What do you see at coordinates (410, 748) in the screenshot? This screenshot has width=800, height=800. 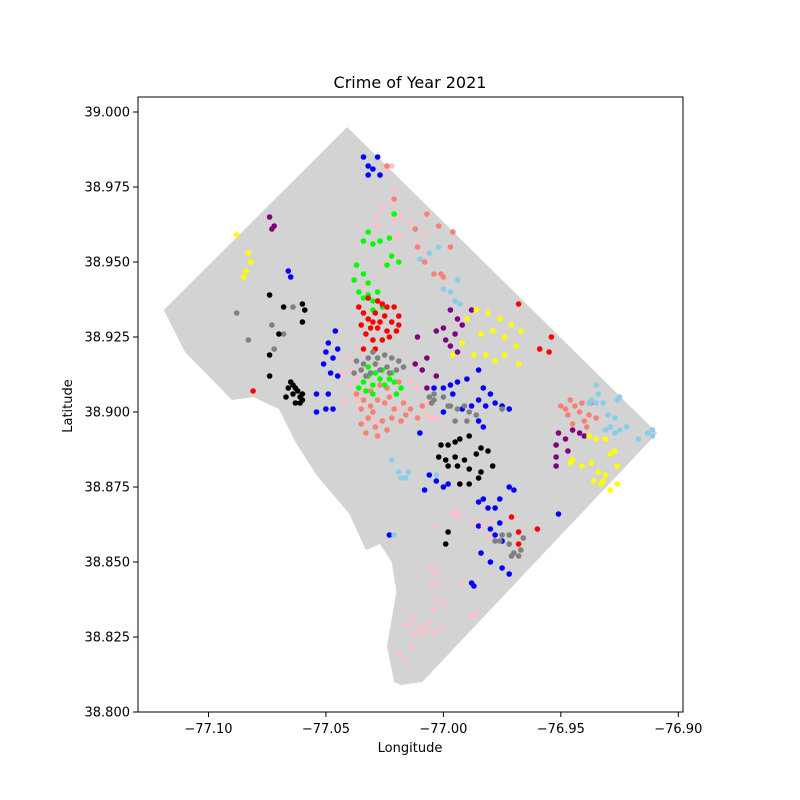 I see `x-axis-label: Longitude` at bounding box center [410, 748].